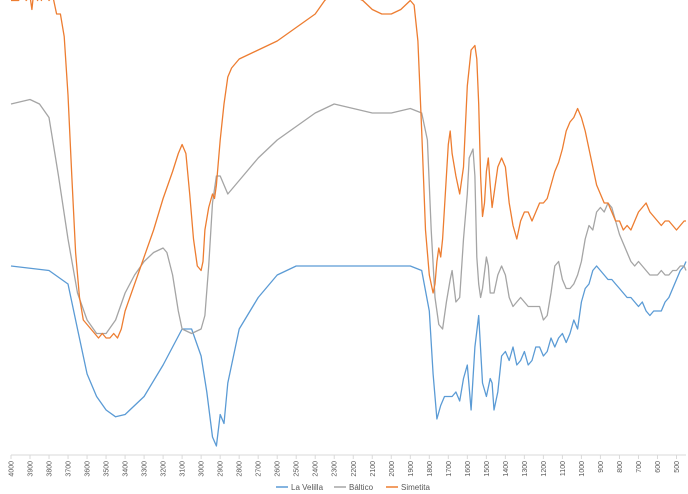 Image resolution: width=688 pixels, height=494 pixels. Describe the element at coordinates (278, 469) in the screenshot. I see `x-tick-label: 2600` at that location.